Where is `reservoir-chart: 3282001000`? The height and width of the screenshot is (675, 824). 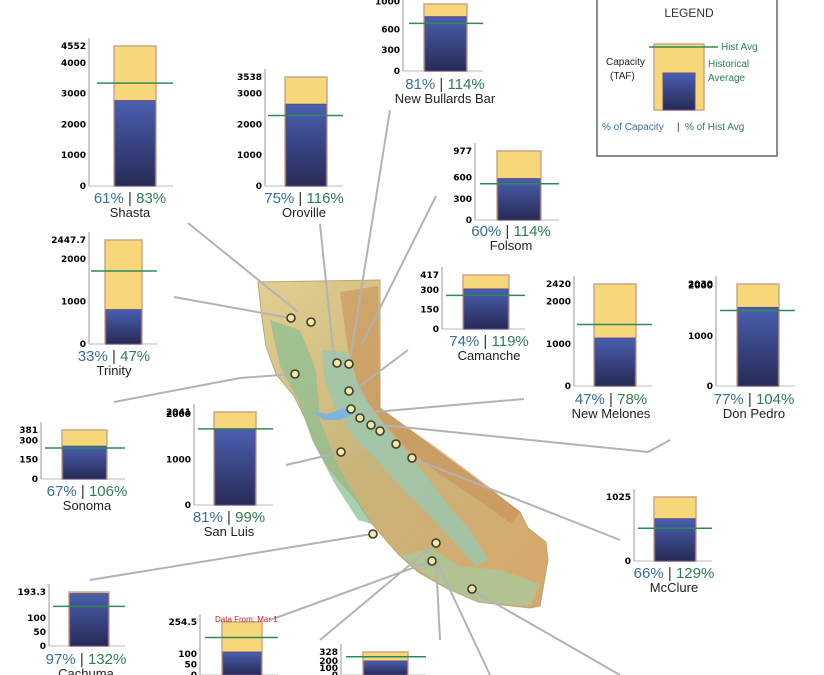 reservoir-chart: 3282001000 is located at coordinates (372, 659).